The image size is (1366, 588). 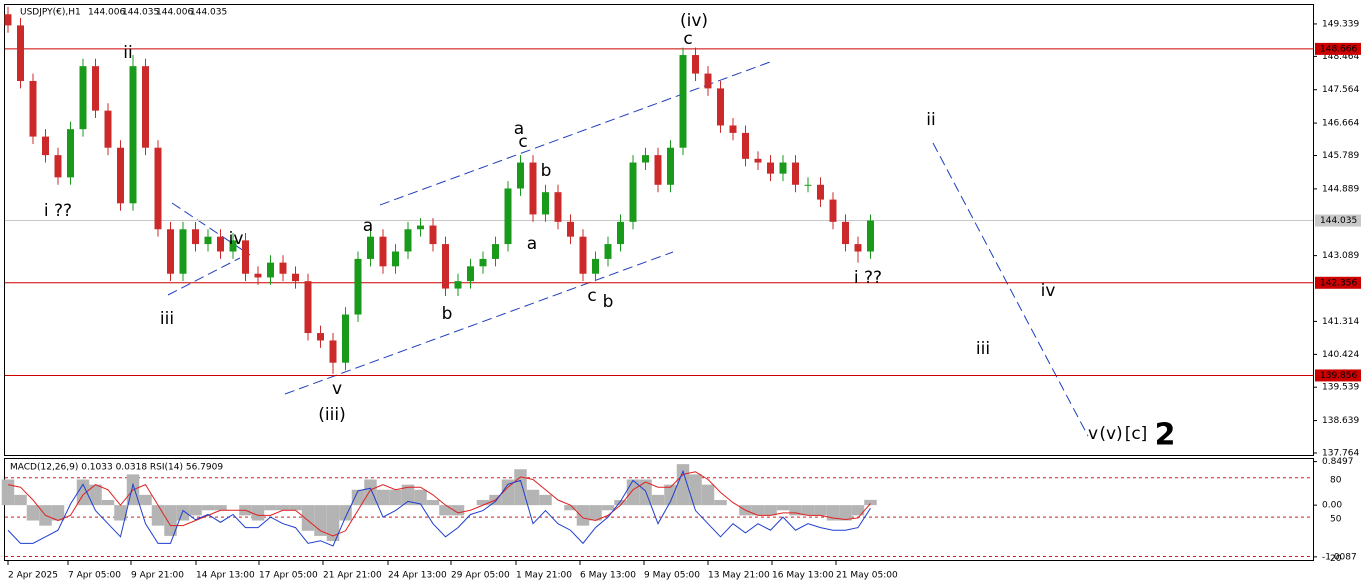 What do you see at coordinates (1340, 90) in the screenshot?
I see `y-tick-label: 147.564` at bounding box center [1340, 90].